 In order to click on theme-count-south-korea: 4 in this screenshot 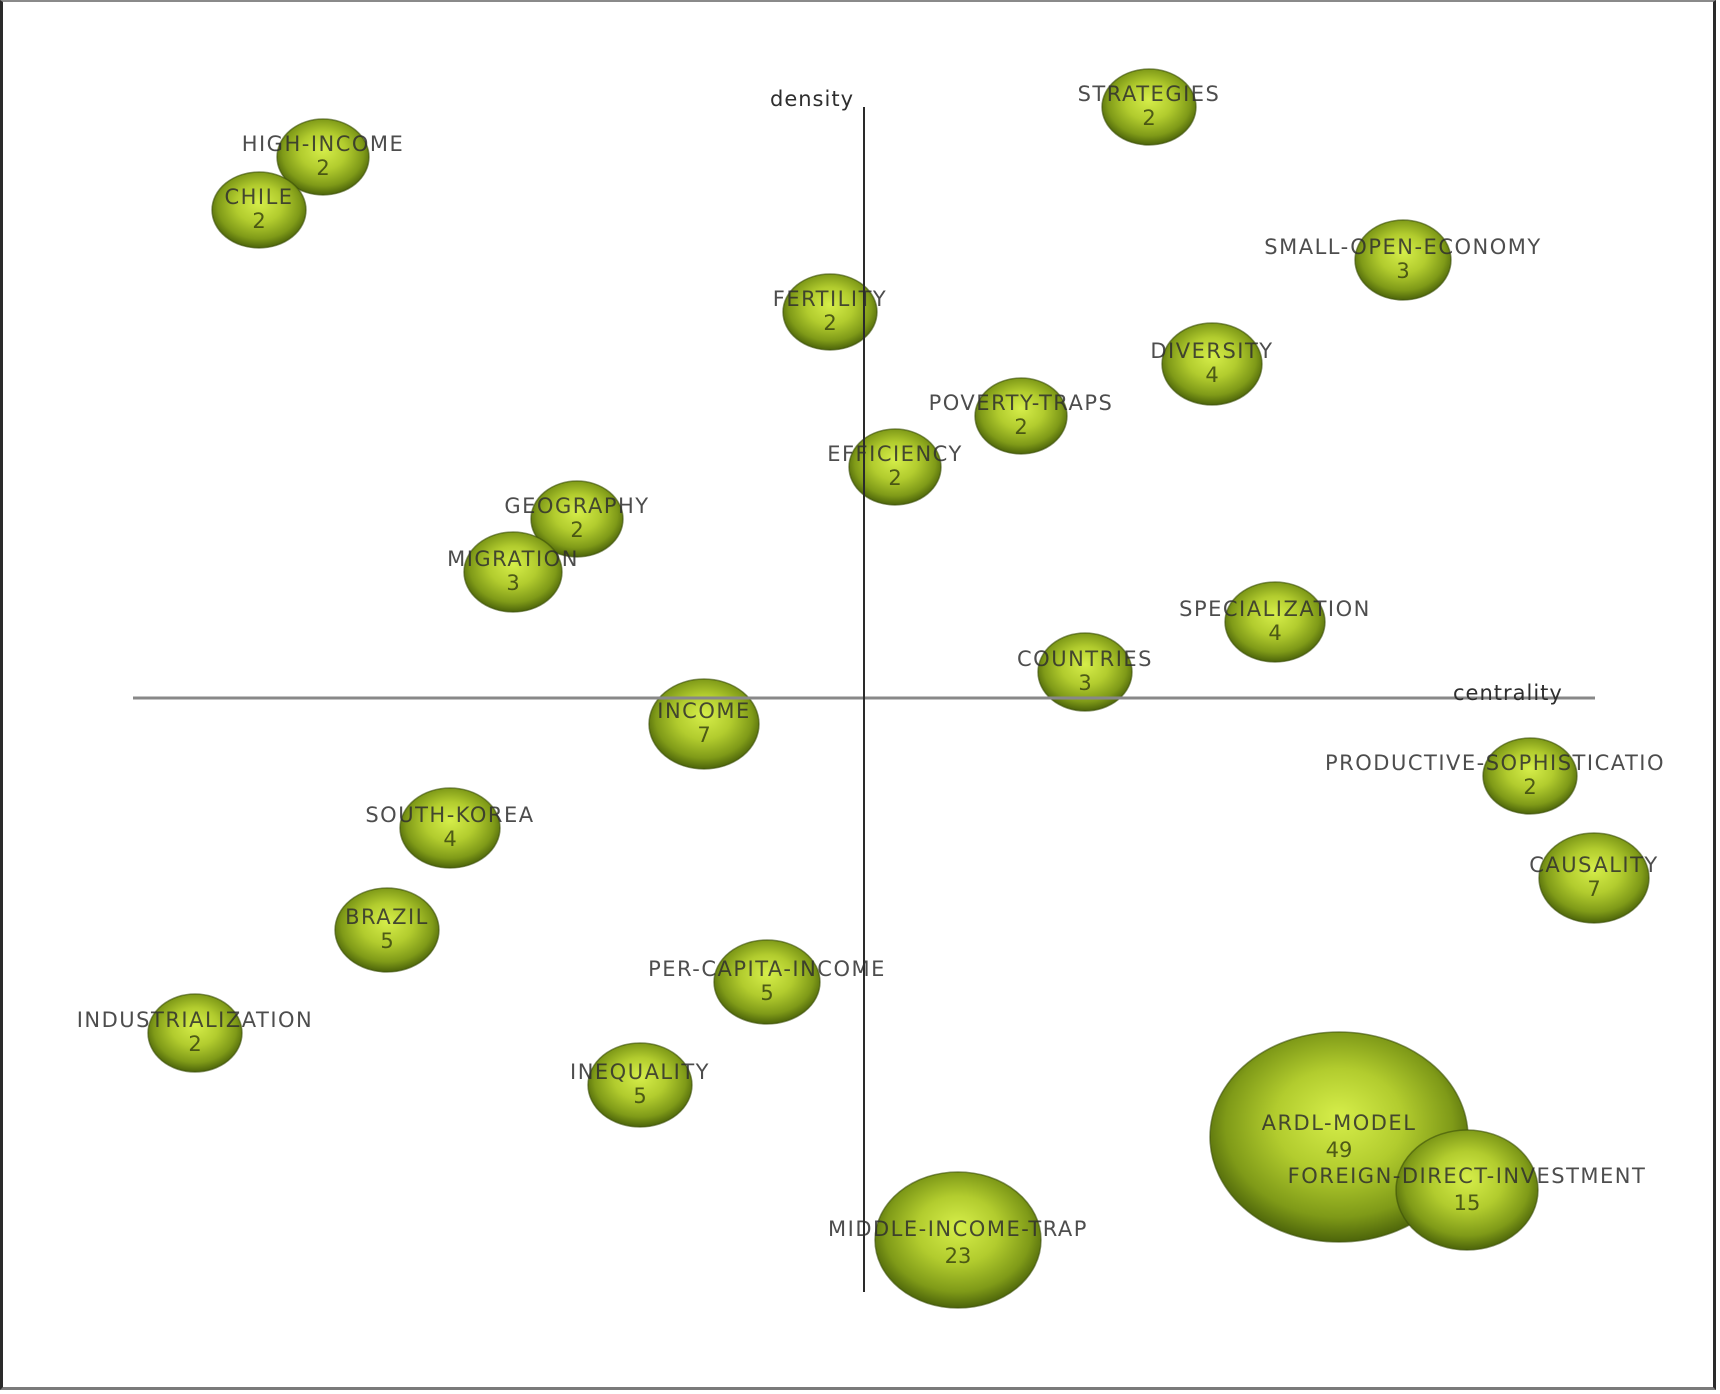, I will do `click(449, 839)`.